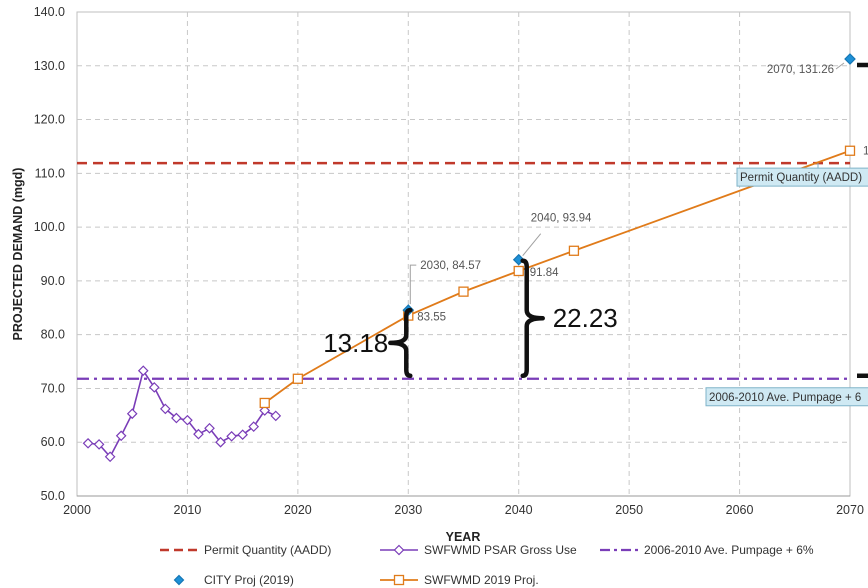 Image resolution: width=868 pixels, height=588 pixels. What do you see at coordinates (450, 266) in the screenshot?
I see `data-label: 2030, 84.57` at bounding box center [450, 266].